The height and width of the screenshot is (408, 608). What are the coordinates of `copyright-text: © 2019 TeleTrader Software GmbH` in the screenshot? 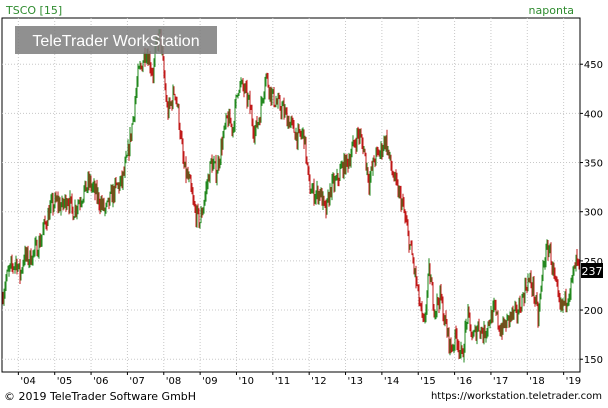 It's located at (100, 396).